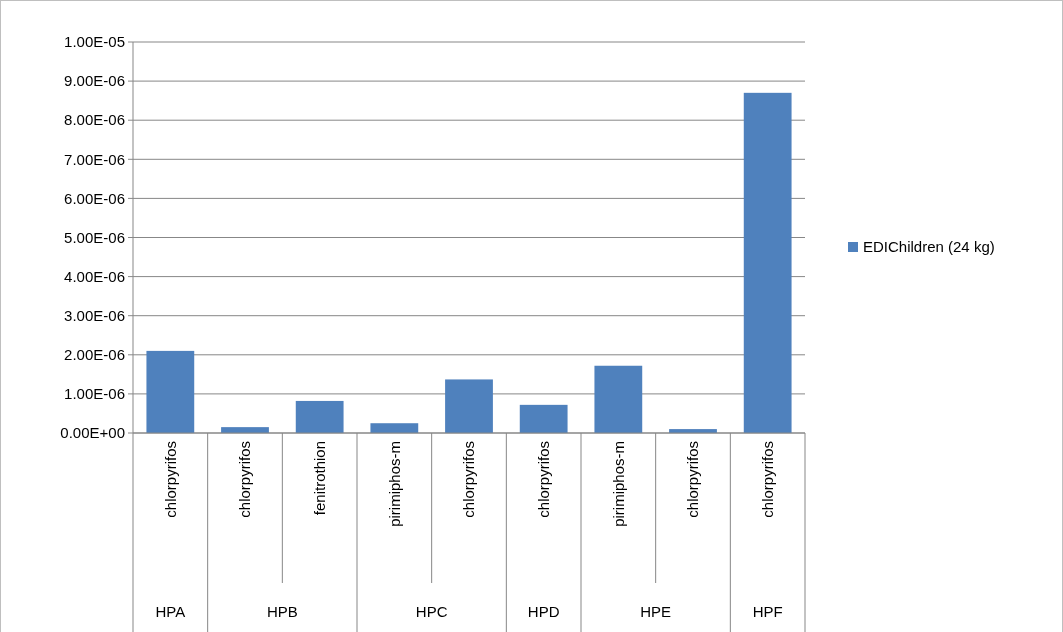 The image size is (1063, 632). What do you see at coordinates (92, 433) in the screenshot?
I see `y-tick-label: 0.00E+00` at bounding box center [92, 433].